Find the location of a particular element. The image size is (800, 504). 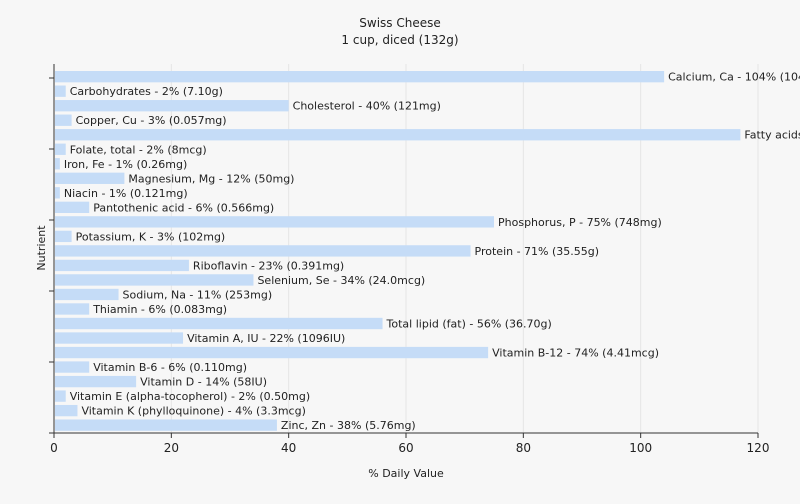

bar-label: Calcium, Ca - 104% (1044mg) is located at coordinates (734, 77).